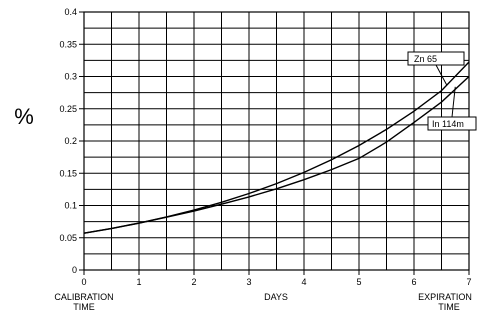 The height and width of the screenshot is (320, 482). I want to click on legend-in114m: In 114m, so click(452, 123).